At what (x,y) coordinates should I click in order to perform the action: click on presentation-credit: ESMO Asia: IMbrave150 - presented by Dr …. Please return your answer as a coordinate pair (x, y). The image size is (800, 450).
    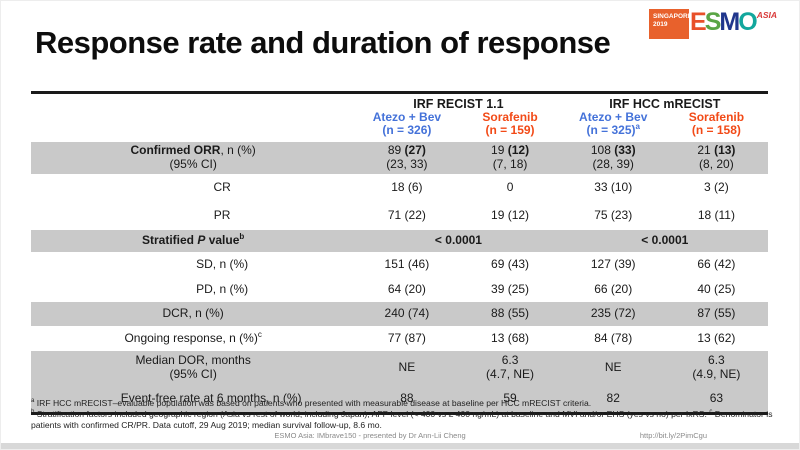
    Looking at the image, I should click on (370, 435).